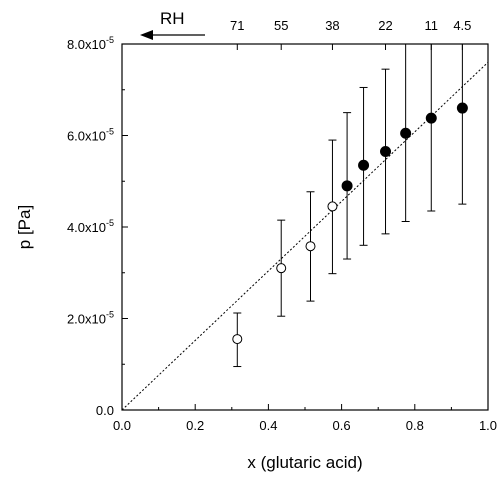 Image resolution: width=502 pixels, height=477 pixels. What do you see at coordinates (146, 35) in the screenshot?
I see `rh-arrow-head` at bounding box center [146, 35].